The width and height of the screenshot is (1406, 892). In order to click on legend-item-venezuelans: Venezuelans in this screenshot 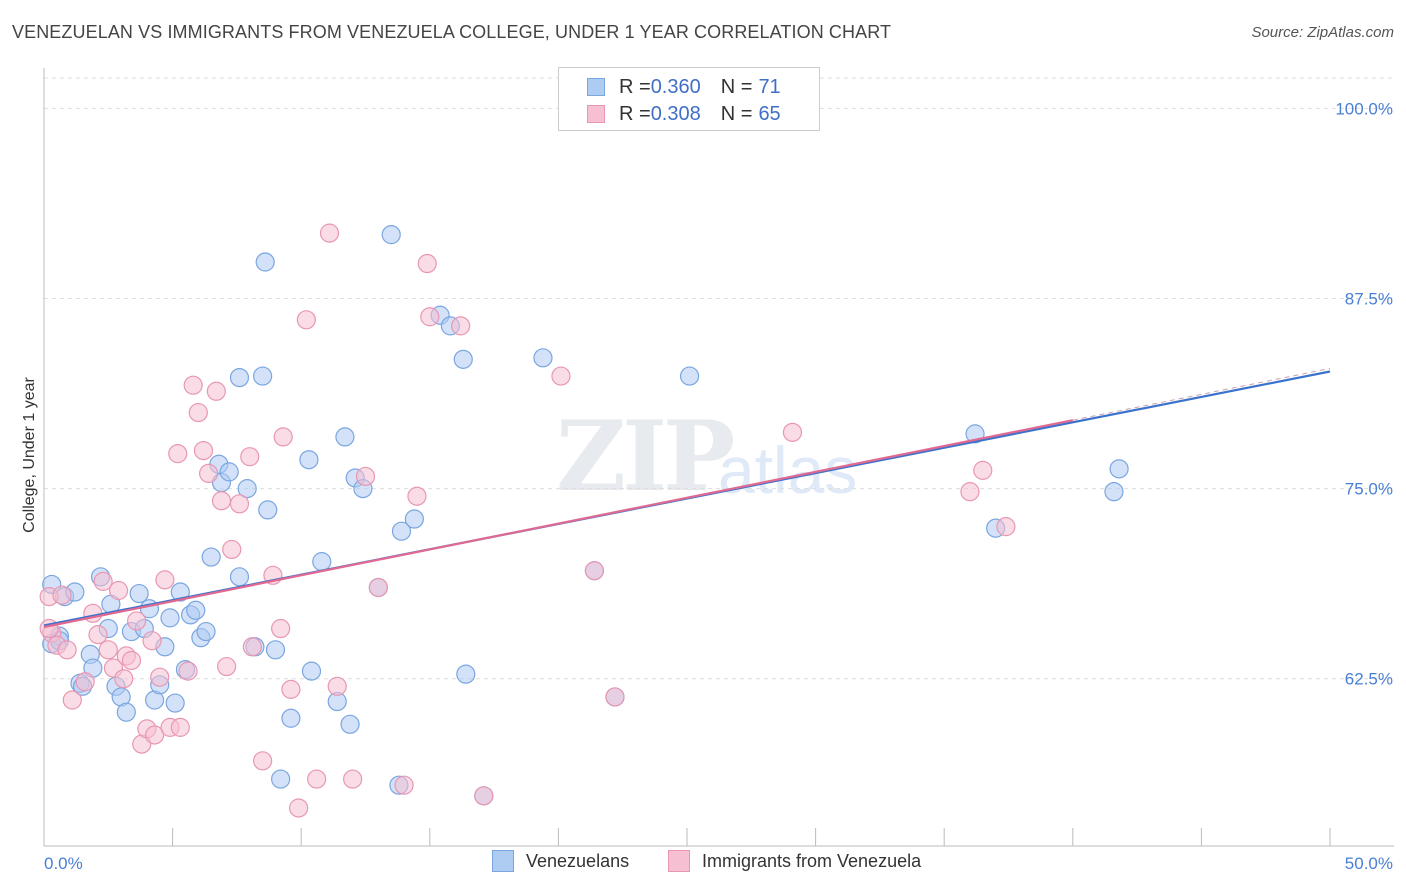, I will do `click(560, 861)`.